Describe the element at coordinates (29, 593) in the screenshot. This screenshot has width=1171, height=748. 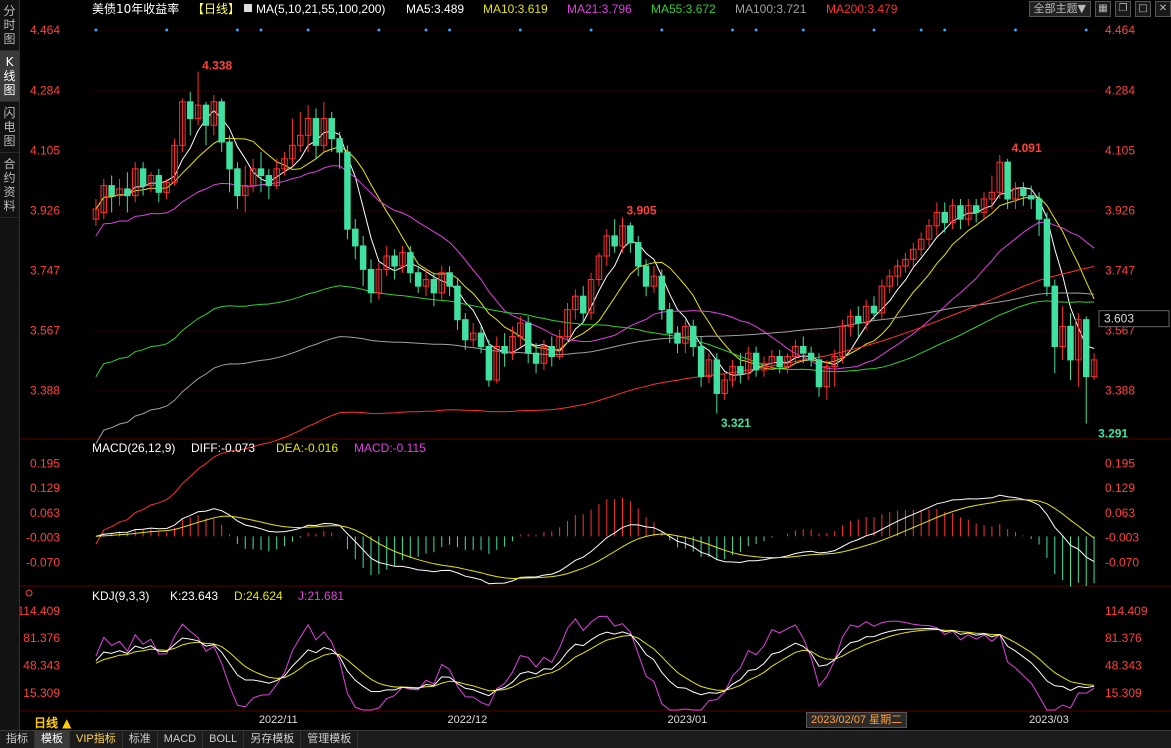
I see `kdj-settings-icon` at that location.